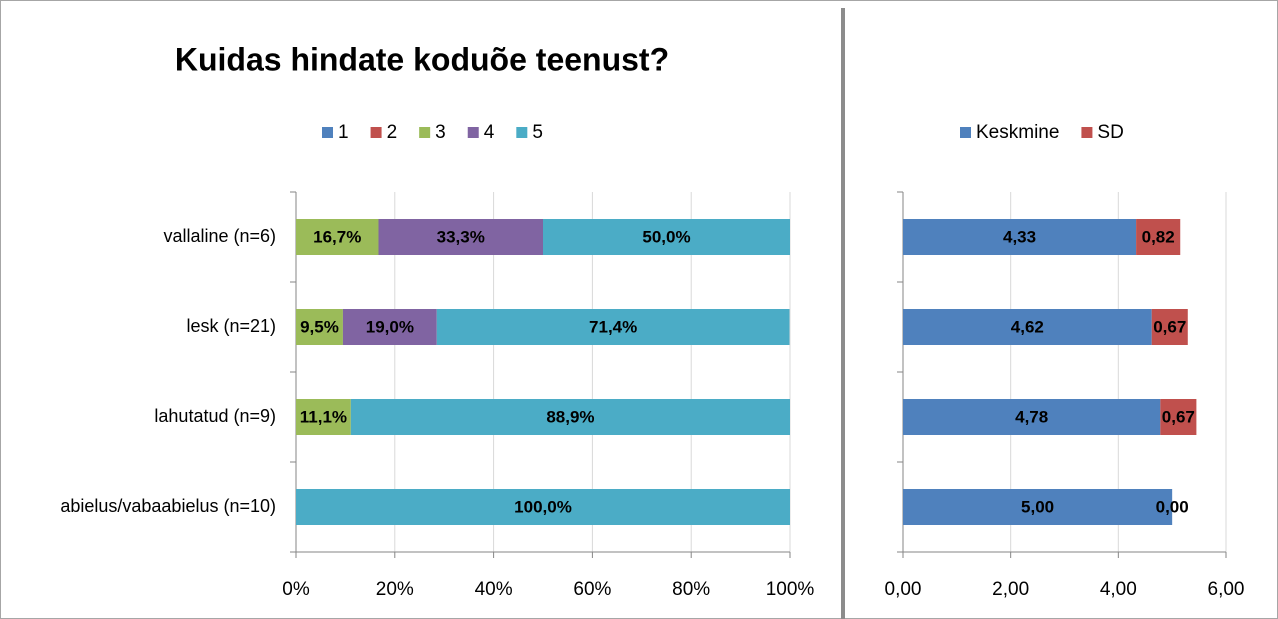 The width and height of the screenshot is (1278, 619). What do you see at coordinates (296, 589) in the screenshot?
I see `x-tick-label: 0%` at bounding box center [296, 589].